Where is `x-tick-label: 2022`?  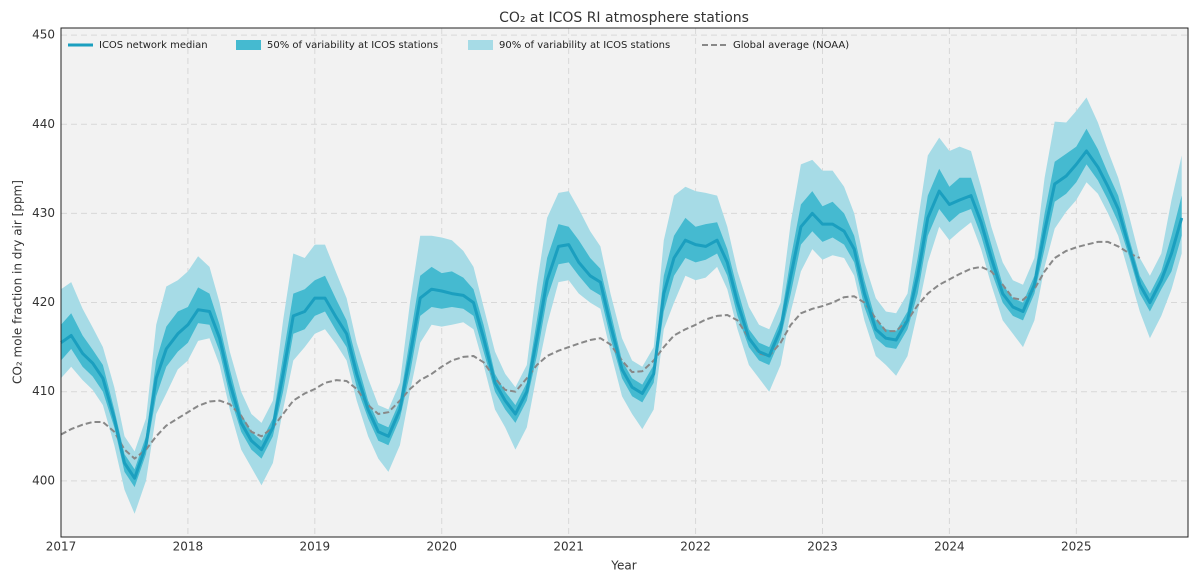 x-tick-label: 2022 is located at coordinates (695, 547).